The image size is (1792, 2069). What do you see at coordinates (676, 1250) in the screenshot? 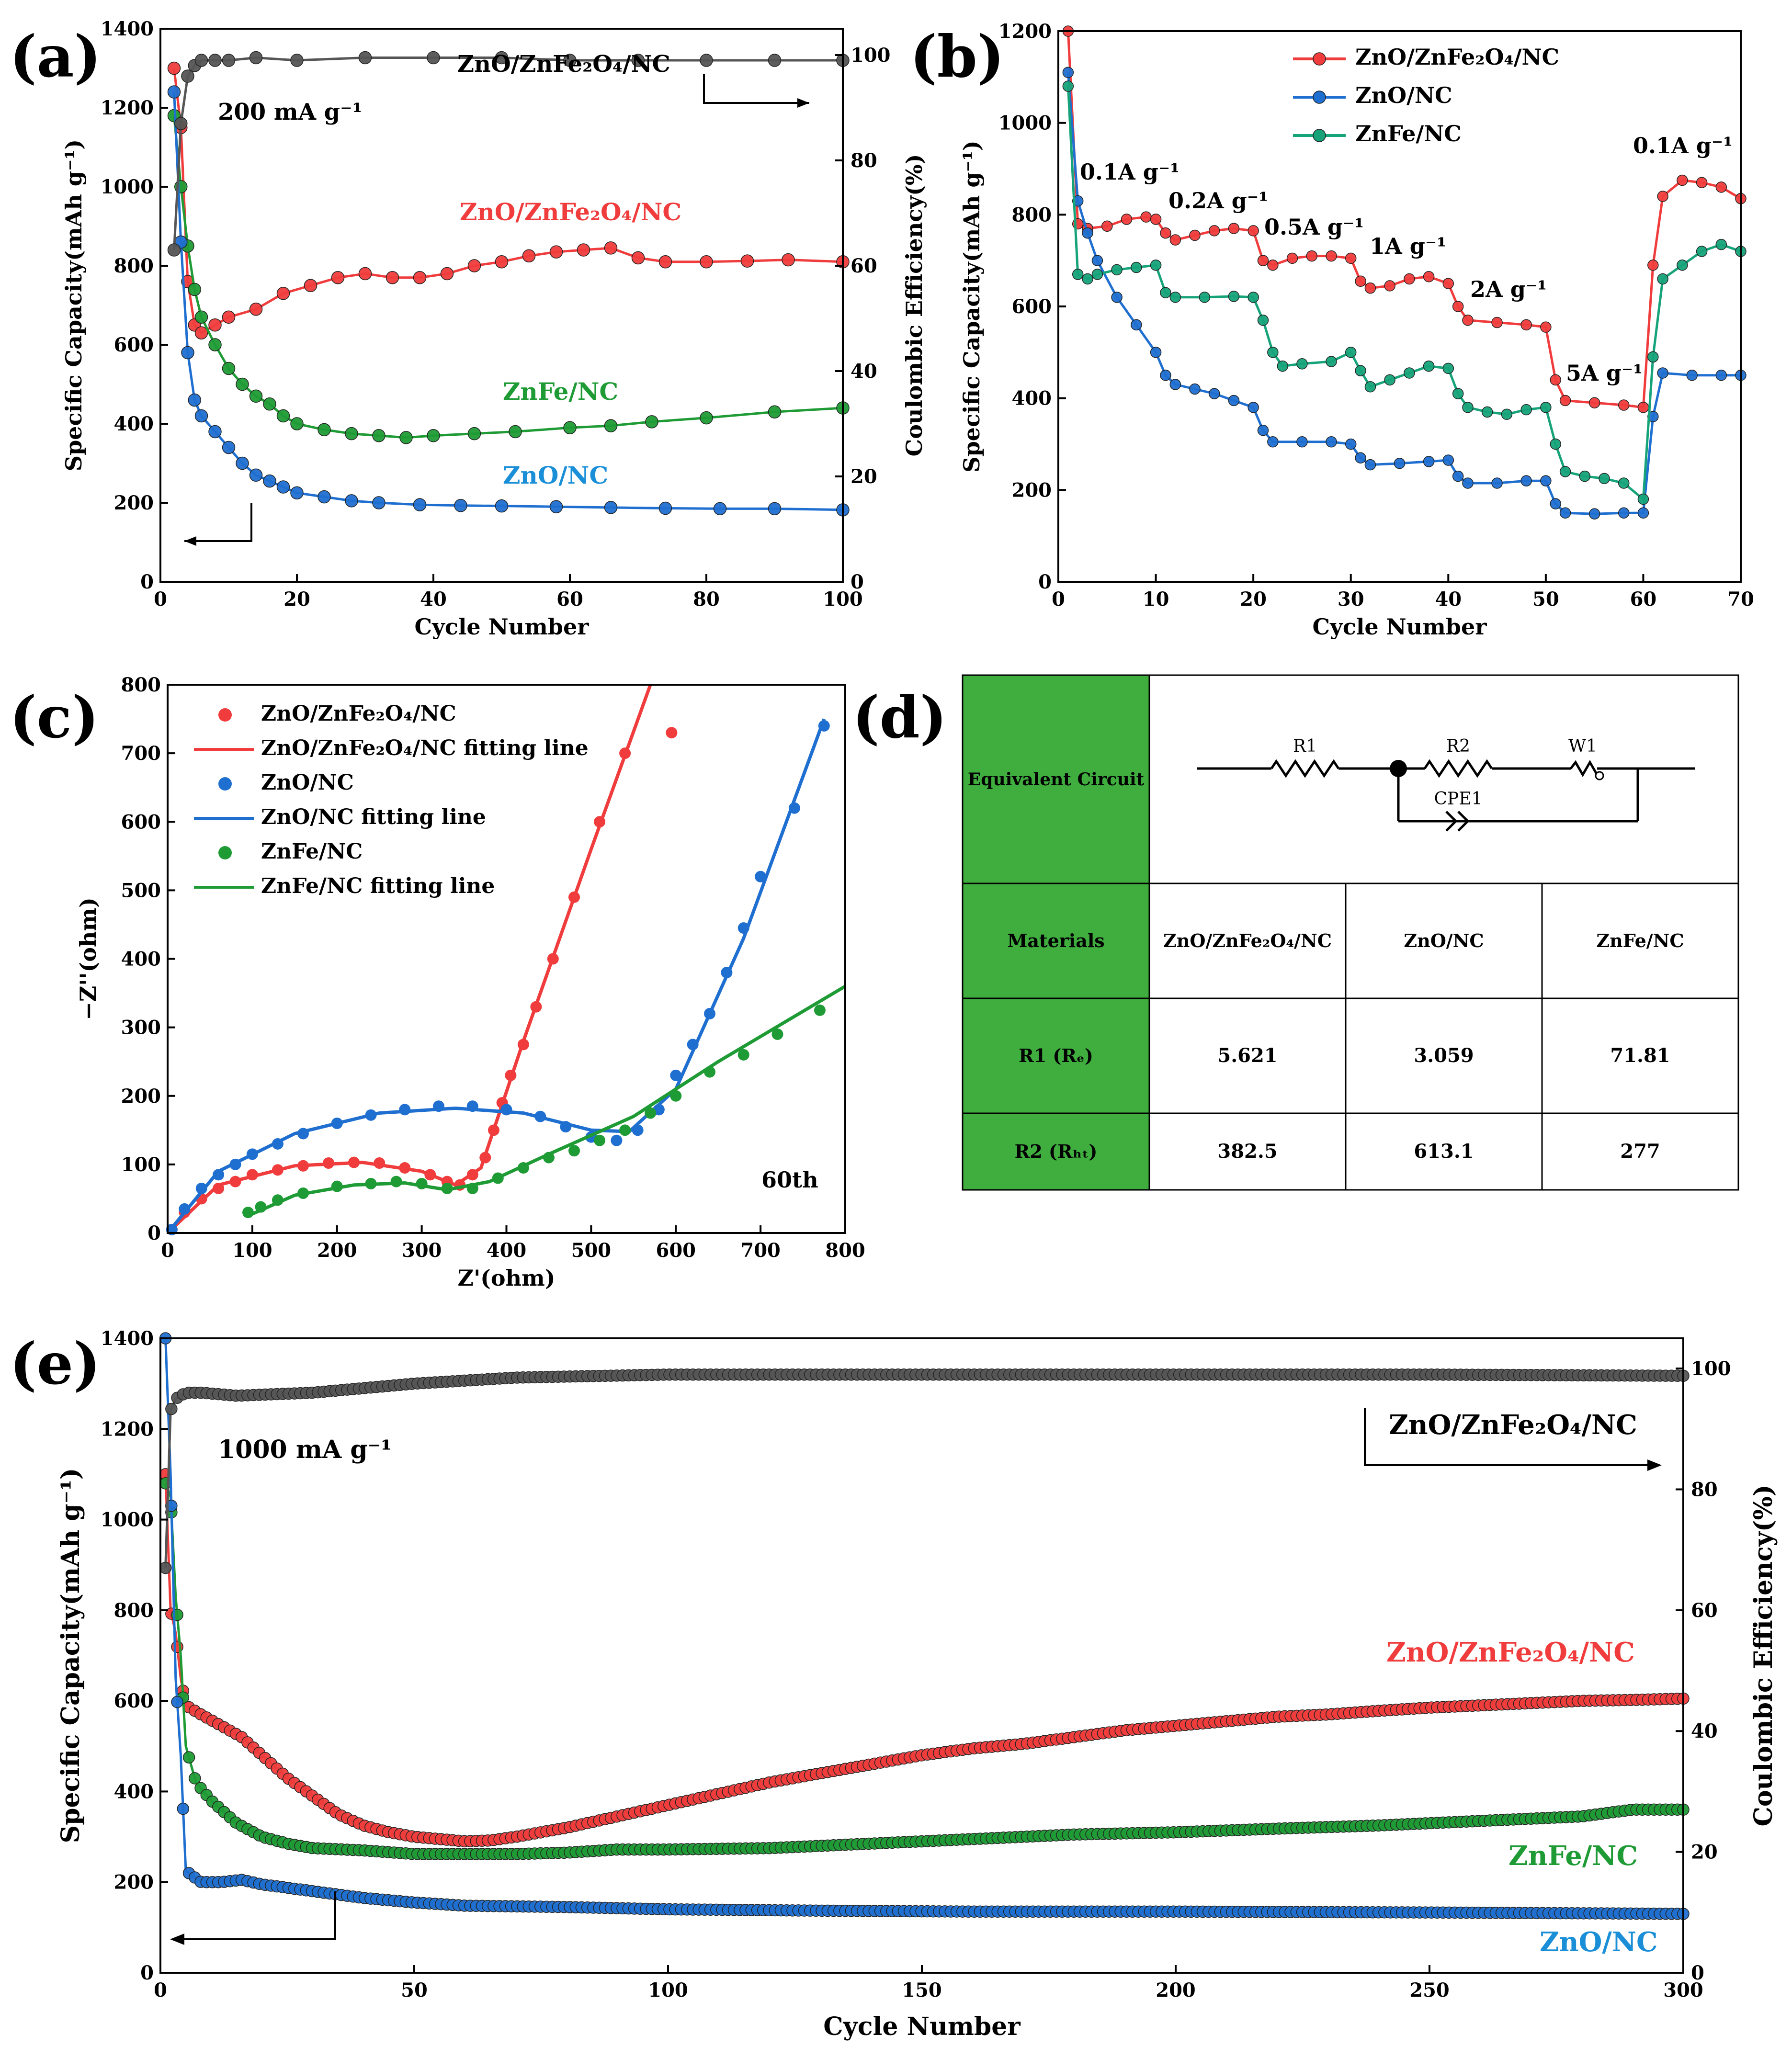
I see `x-tick-label: 600` at bounding box center [676, 1250].